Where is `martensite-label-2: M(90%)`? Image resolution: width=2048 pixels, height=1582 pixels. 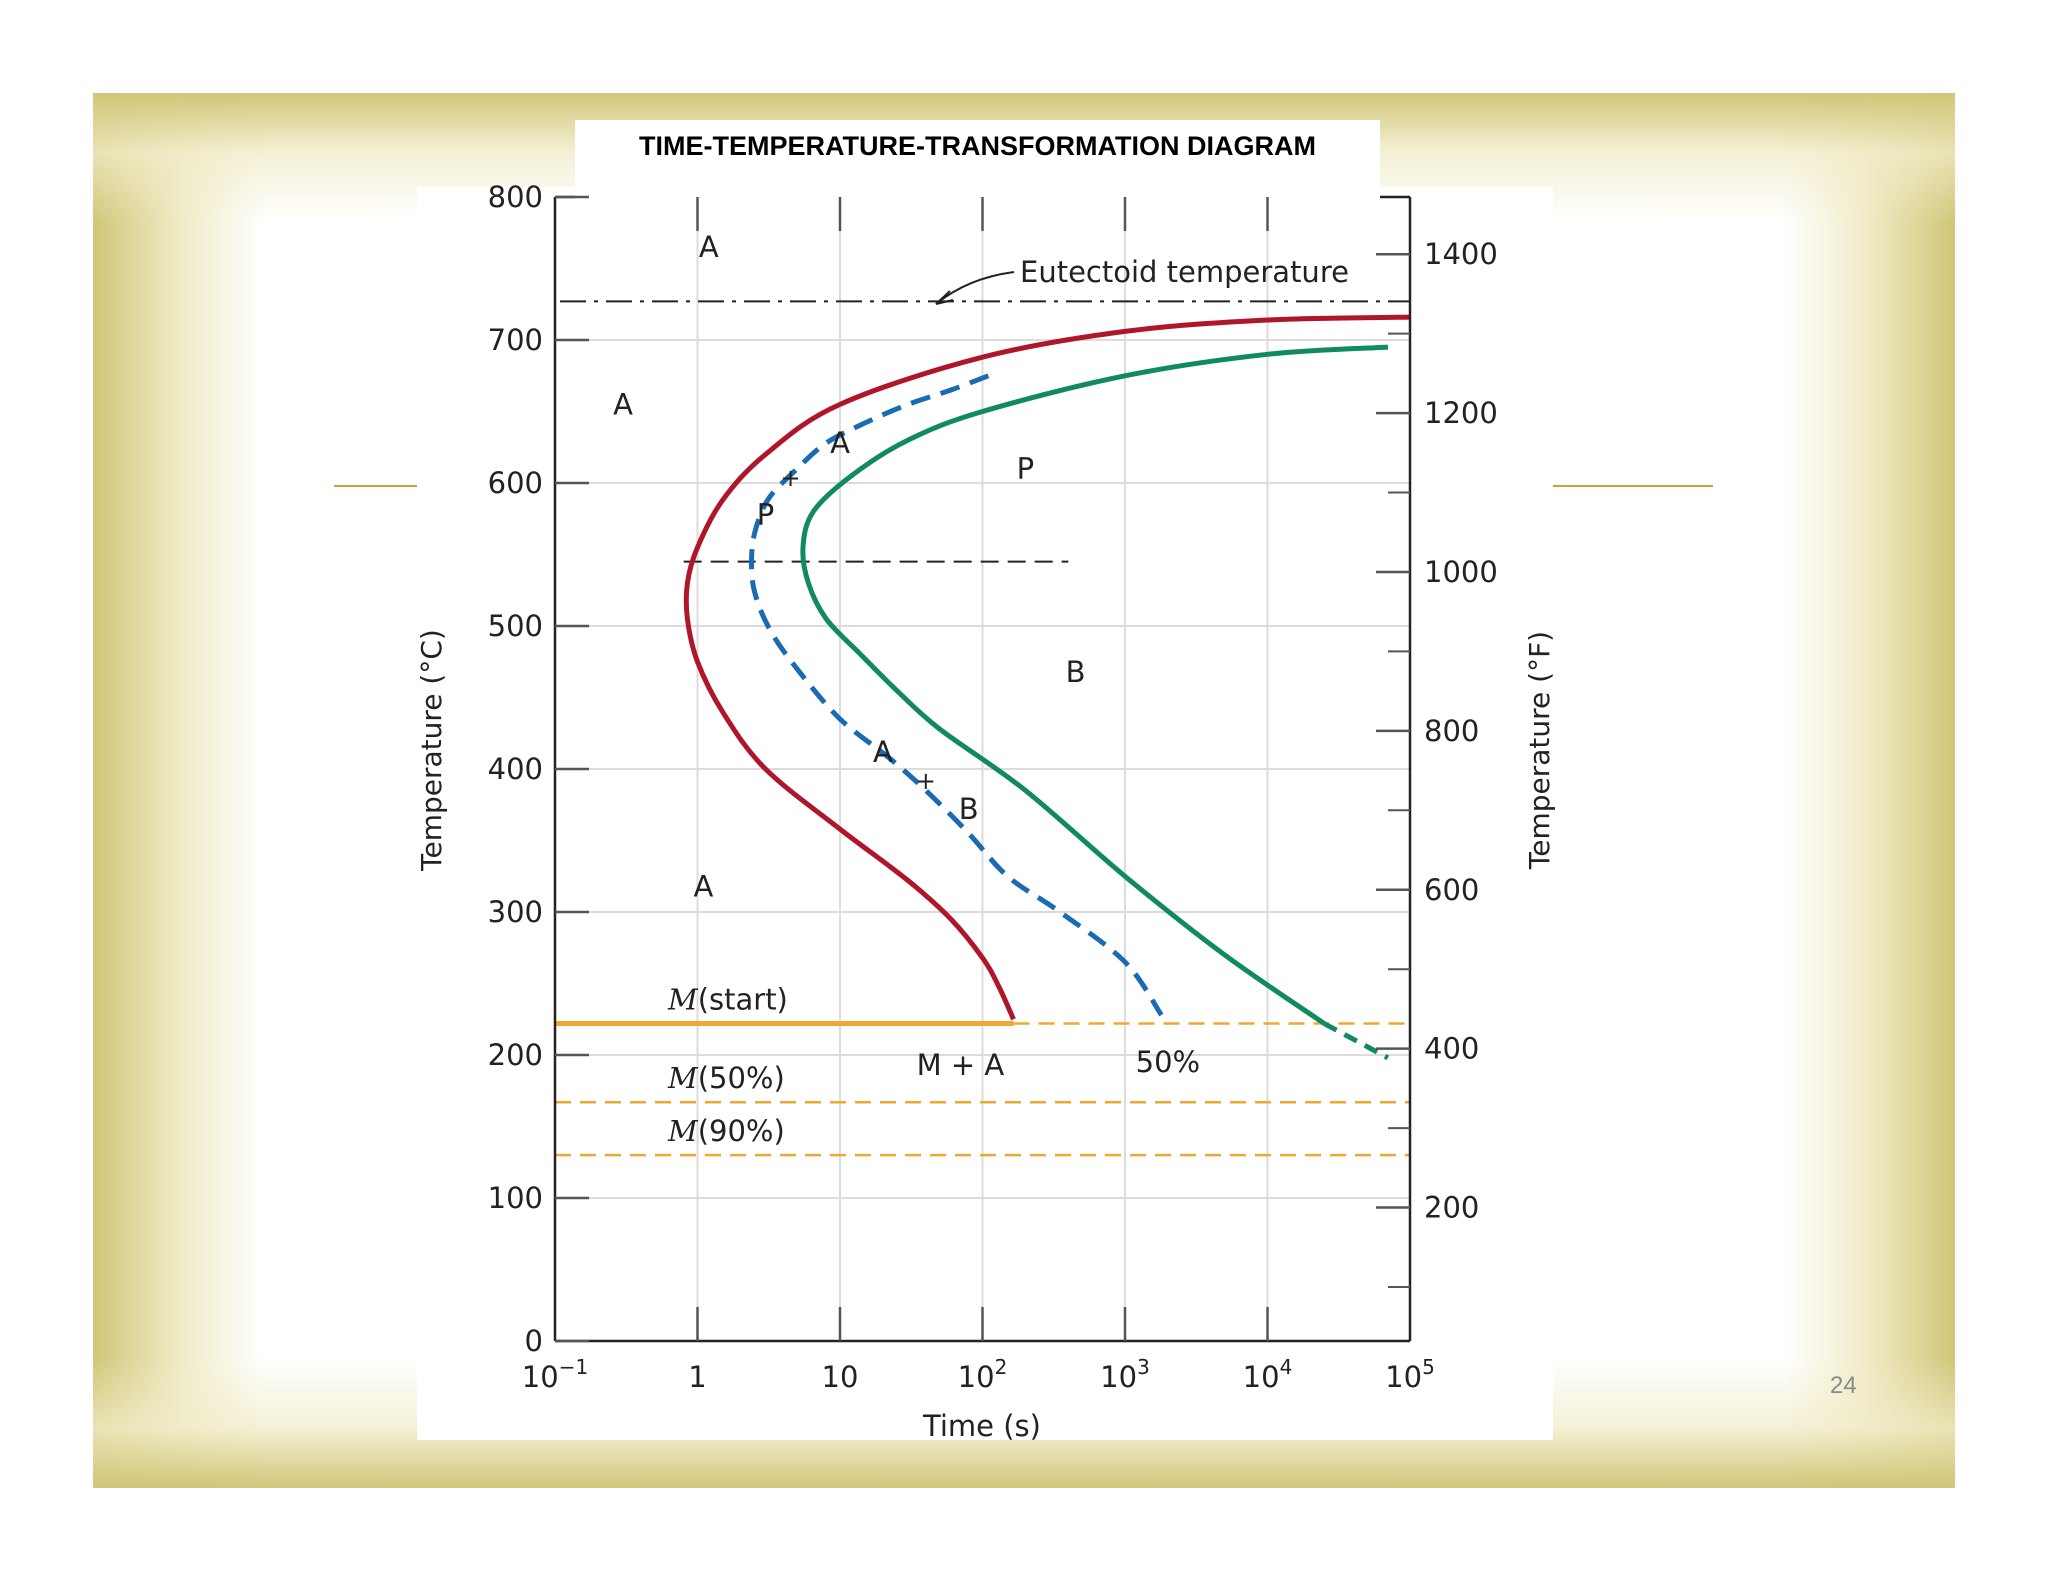
martensite-label-2: M(90%) is located at coordinates (726, 1131).